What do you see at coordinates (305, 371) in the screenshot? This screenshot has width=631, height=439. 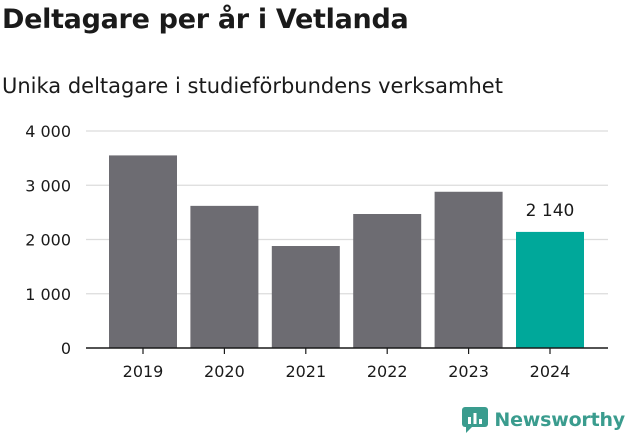 I see `x-tick-label: 2021` at bounding box center [305, 371].